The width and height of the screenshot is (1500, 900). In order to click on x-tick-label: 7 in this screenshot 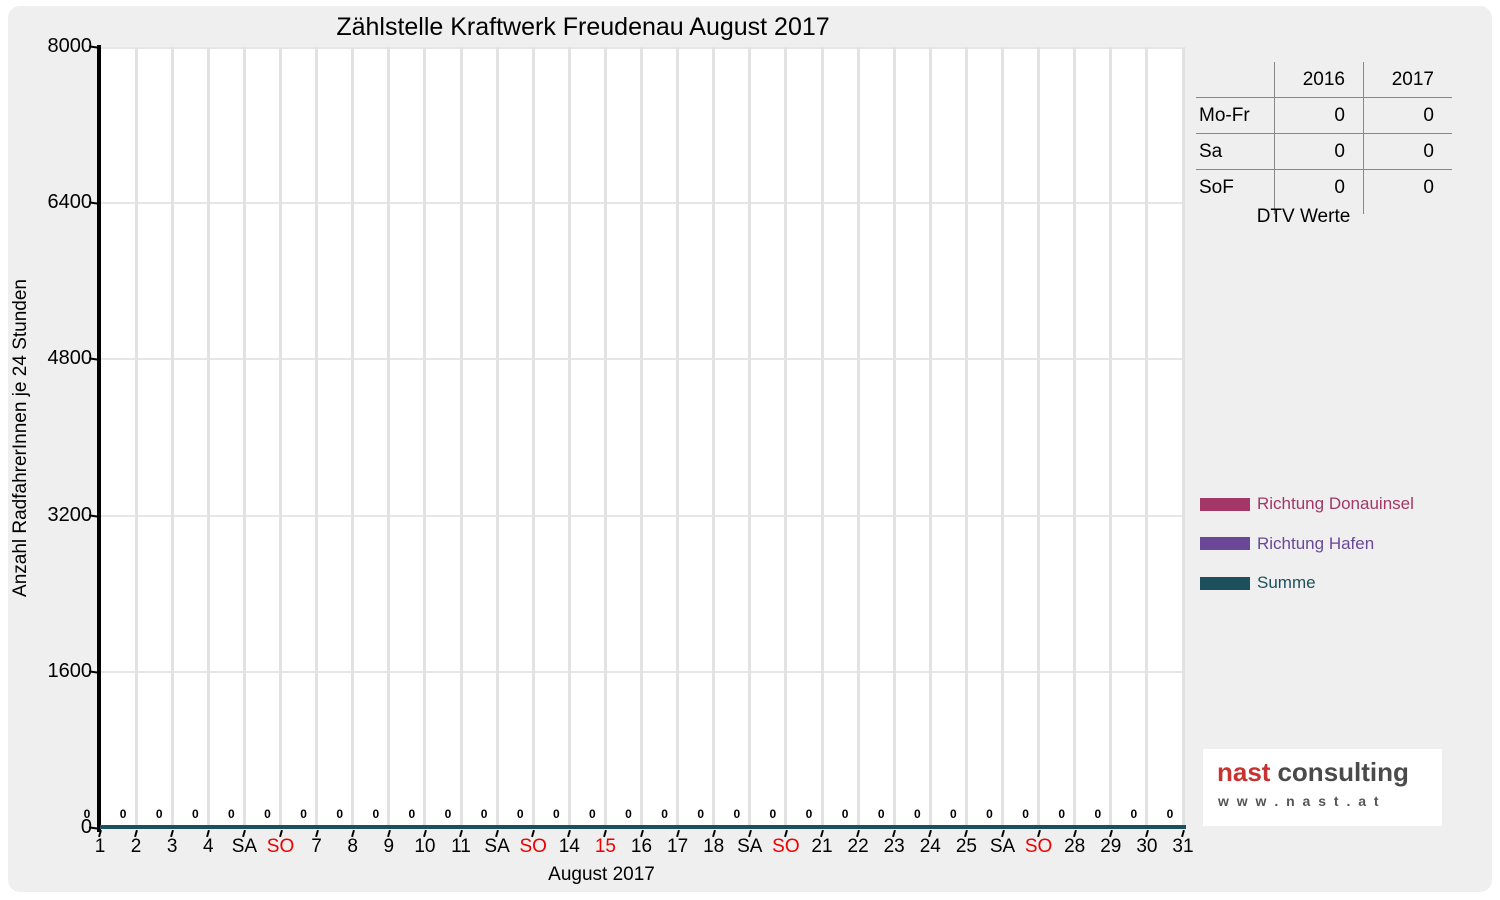, I will do `click(316, 846)`.